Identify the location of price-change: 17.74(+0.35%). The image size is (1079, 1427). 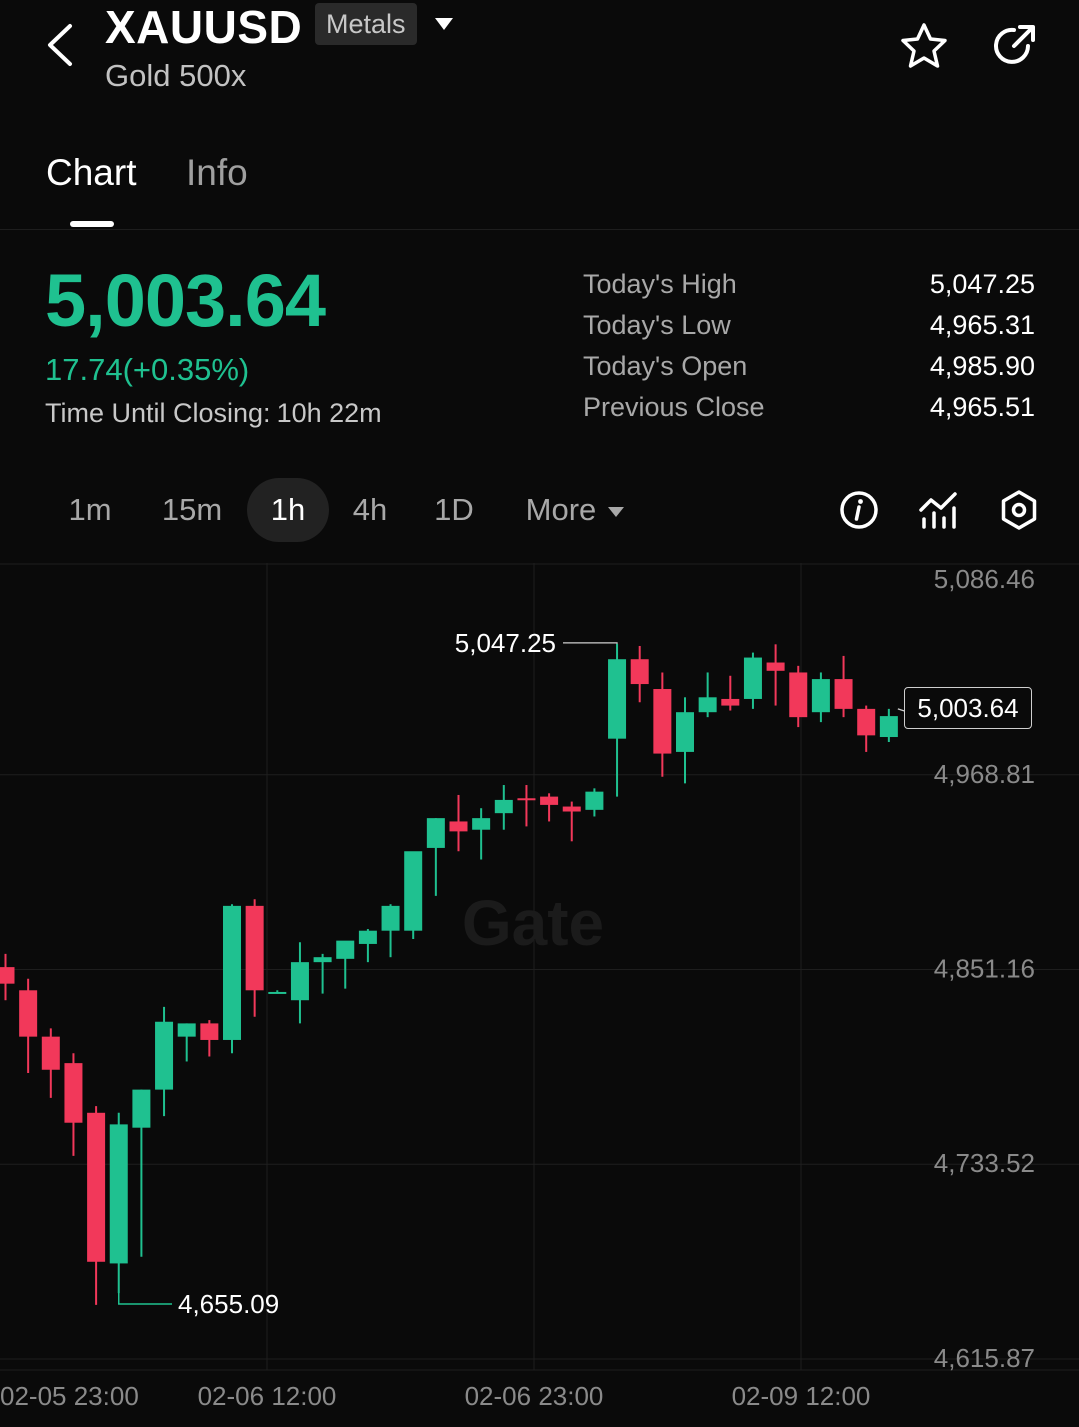
(147, 369).